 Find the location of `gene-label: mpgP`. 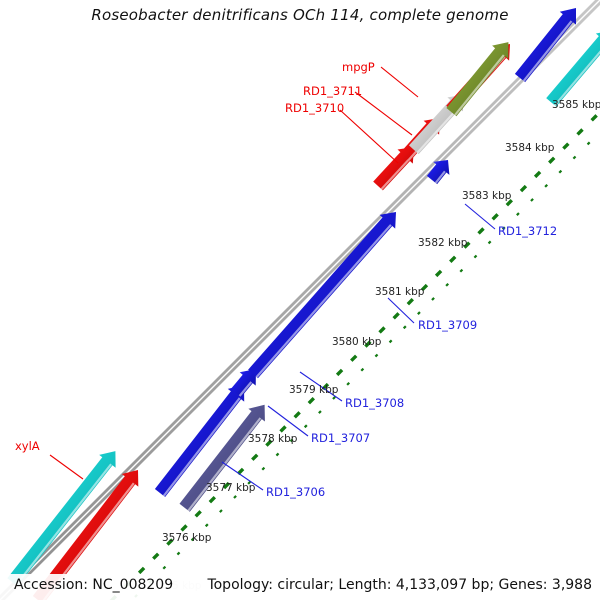

gene-label: mpgP is located at coordinates (358, 67).